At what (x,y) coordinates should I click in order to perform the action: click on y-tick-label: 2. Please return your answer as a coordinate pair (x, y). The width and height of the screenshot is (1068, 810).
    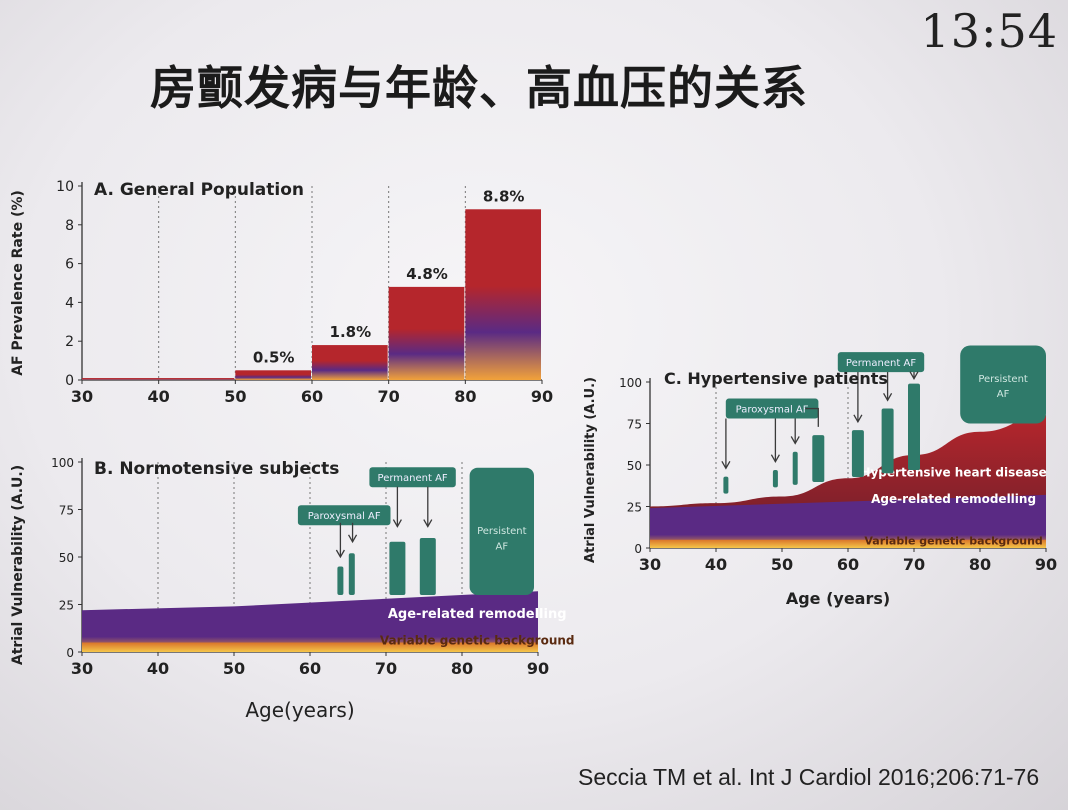
    Looking at the image, I should click on (69, 342).